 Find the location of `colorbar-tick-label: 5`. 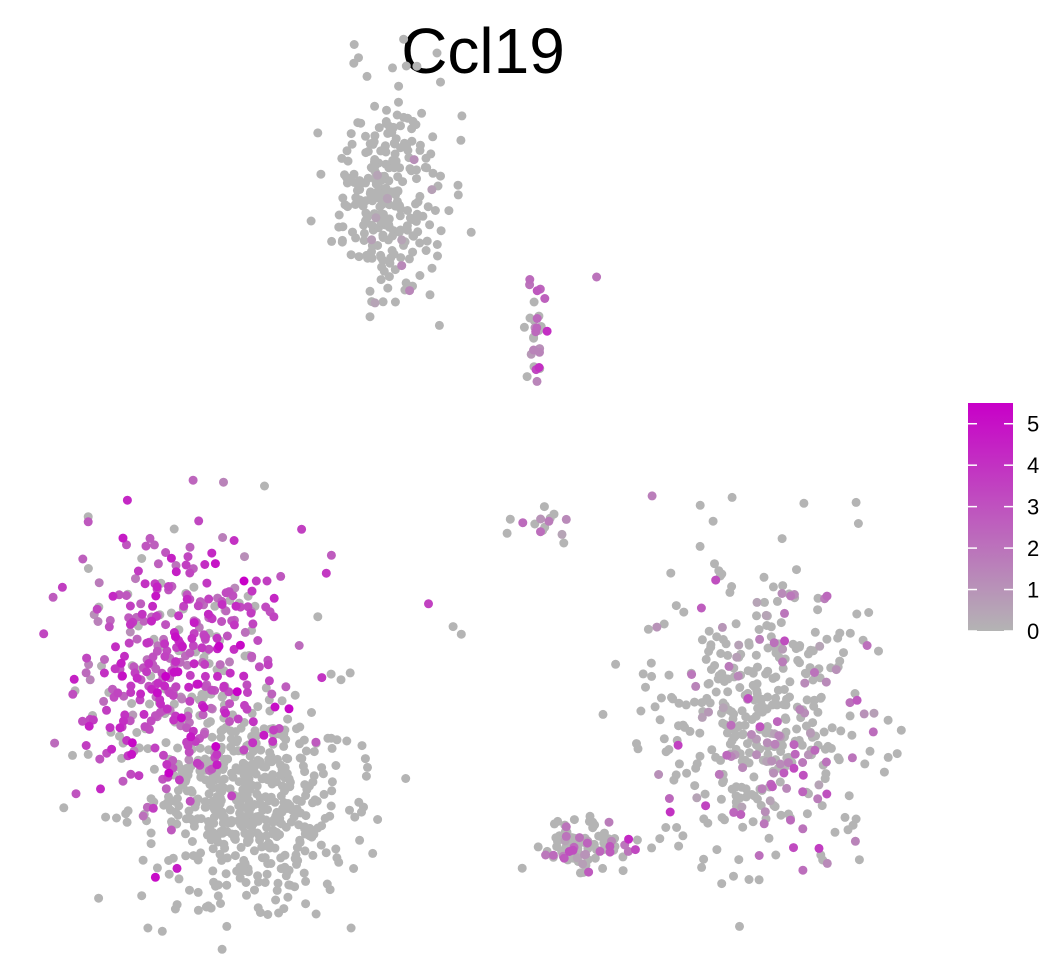

colorbar-tick-label: 5 is located at coordinates (1033, 424).